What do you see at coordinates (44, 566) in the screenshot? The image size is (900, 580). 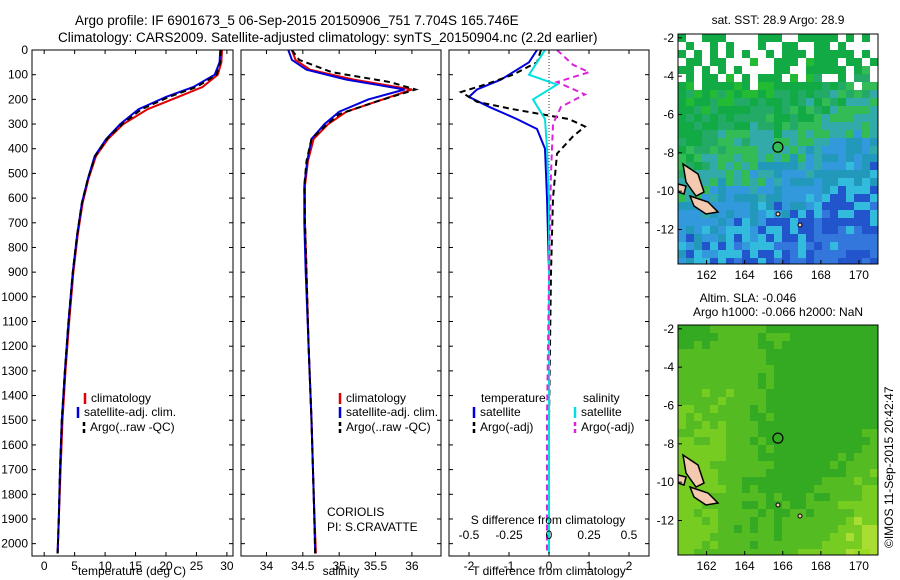 I see `temperature-xtick-label: 0` at bounding box center [44, 566].